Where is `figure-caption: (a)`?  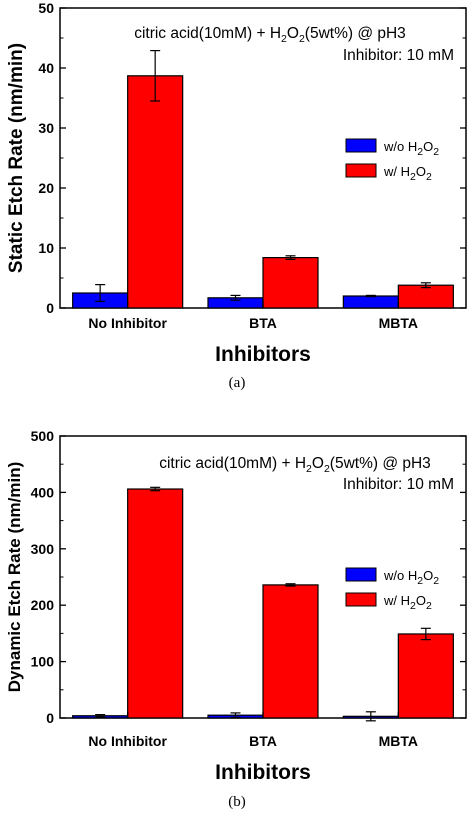
figure-caption: (a) is located at coordinates (237, 383).